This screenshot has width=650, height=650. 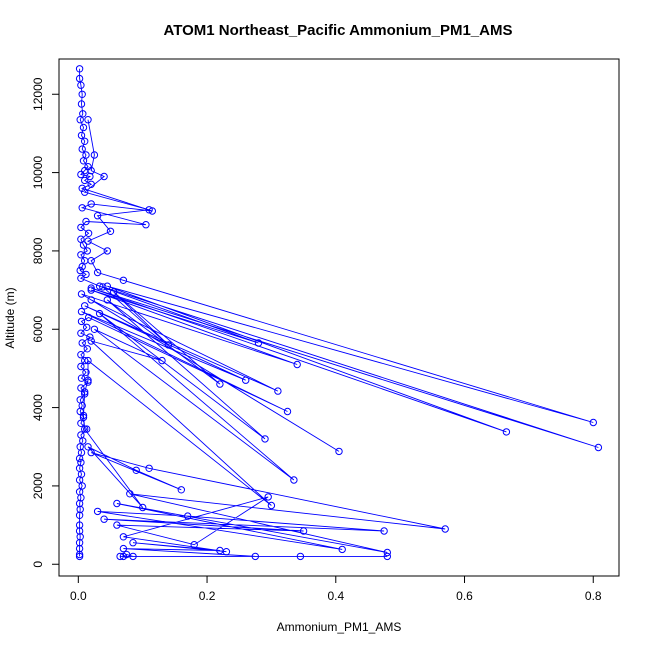 What do you see at coordinates (38, 485) in the screenshot?
I see `y-tick-label: 2000` at bounding box center [38, 485].